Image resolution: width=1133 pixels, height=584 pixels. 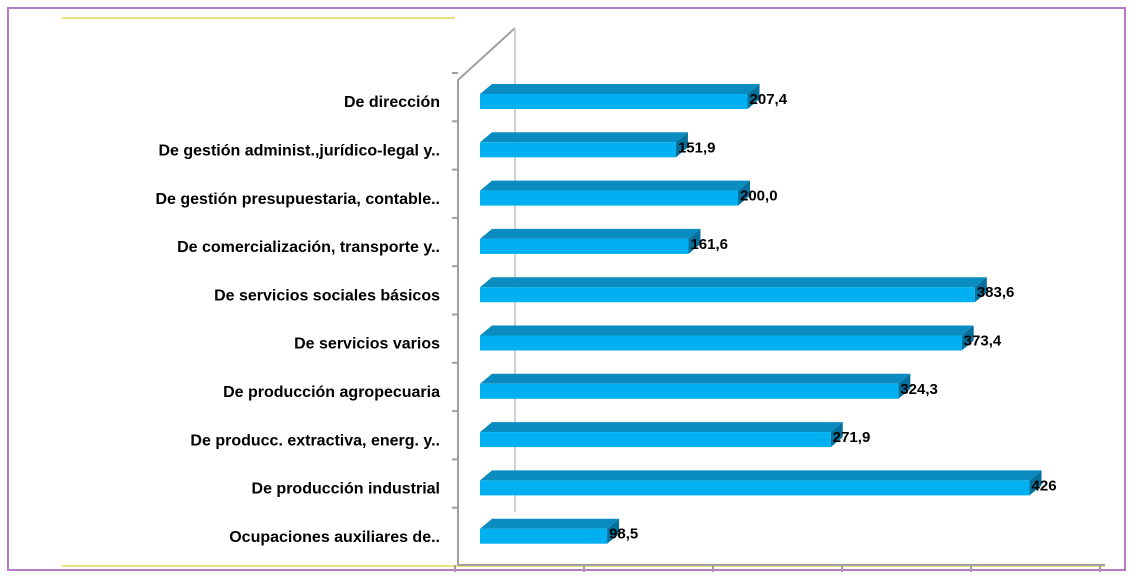 I want to click on value-label: 383,6, so click(x=996, y=292).